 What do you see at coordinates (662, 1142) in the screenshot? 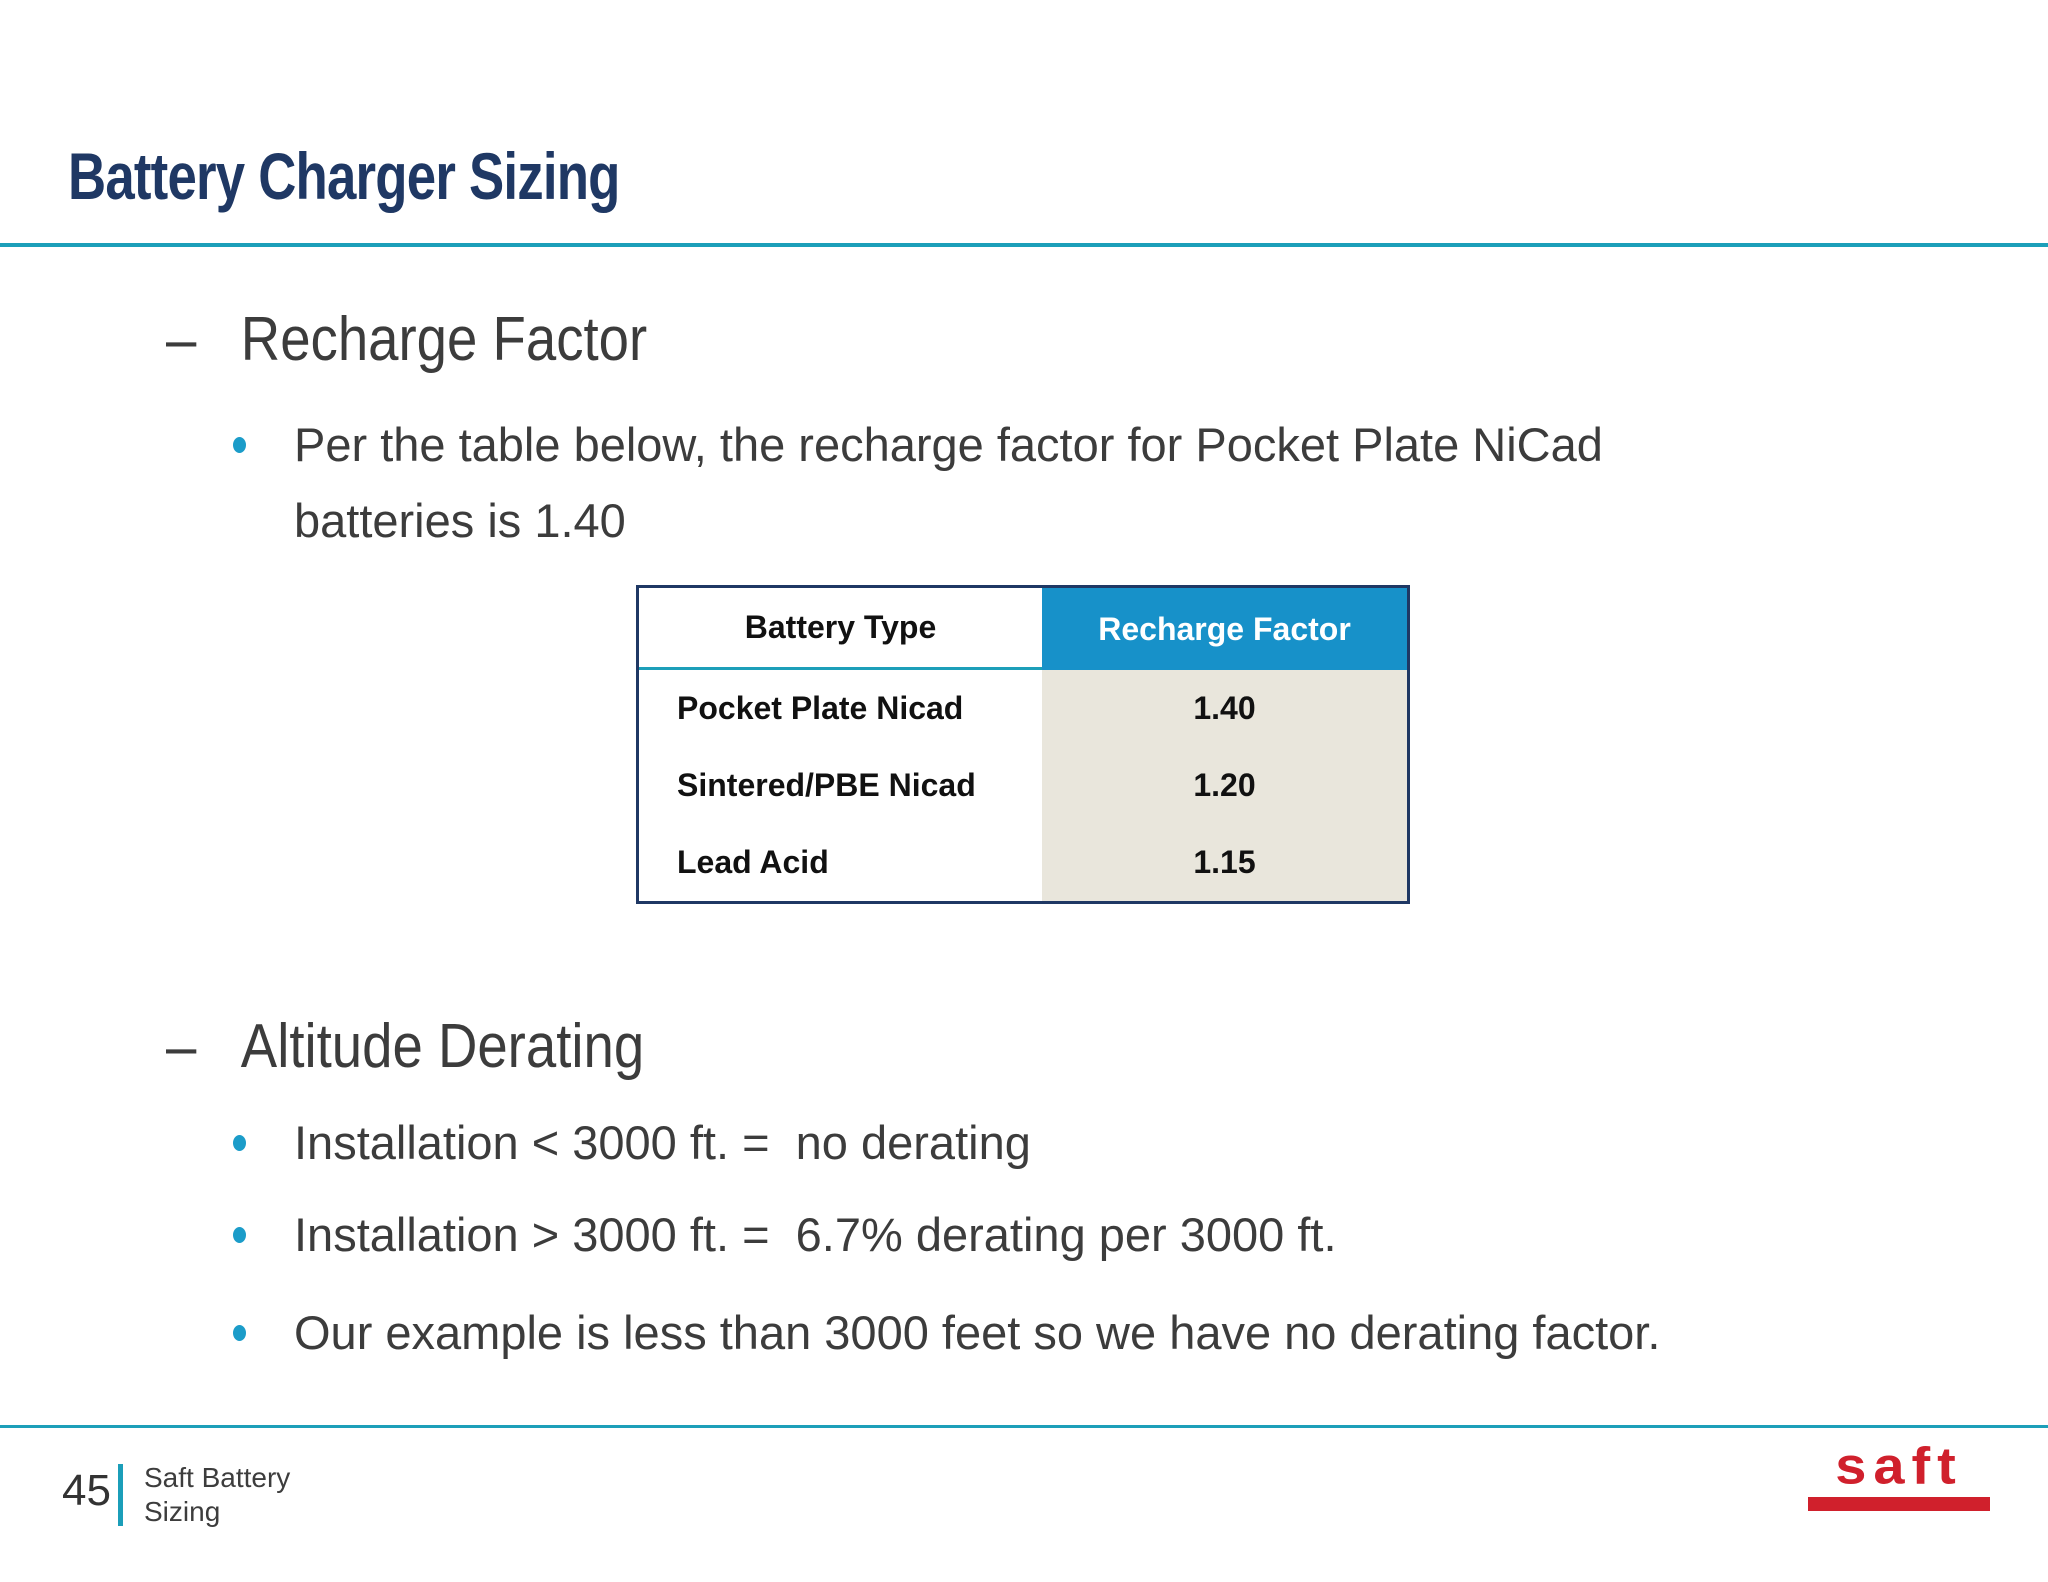
I see `bullet-text: Installation < 3000 ft. = no derating` at bounding box center [662, 1142].